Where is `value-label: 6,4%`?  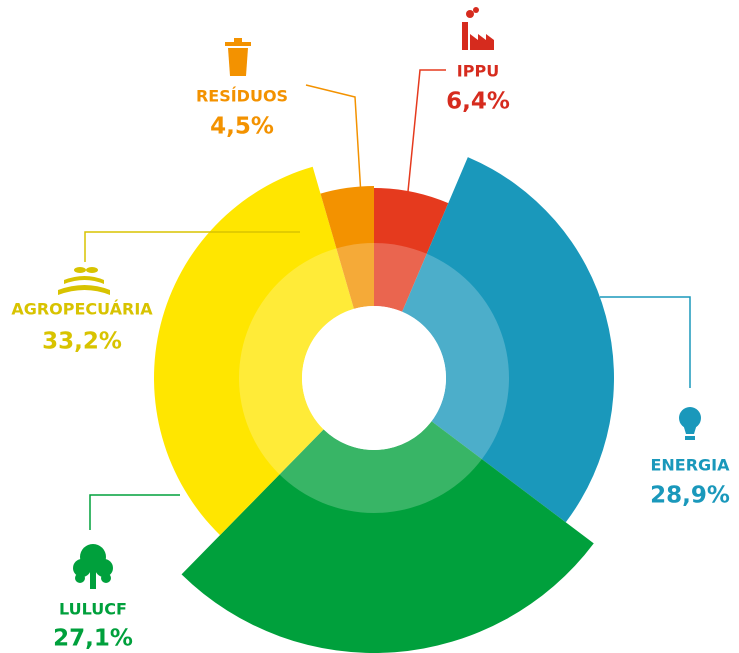 value-label: 6,4% is located at coordinates (478, 102).